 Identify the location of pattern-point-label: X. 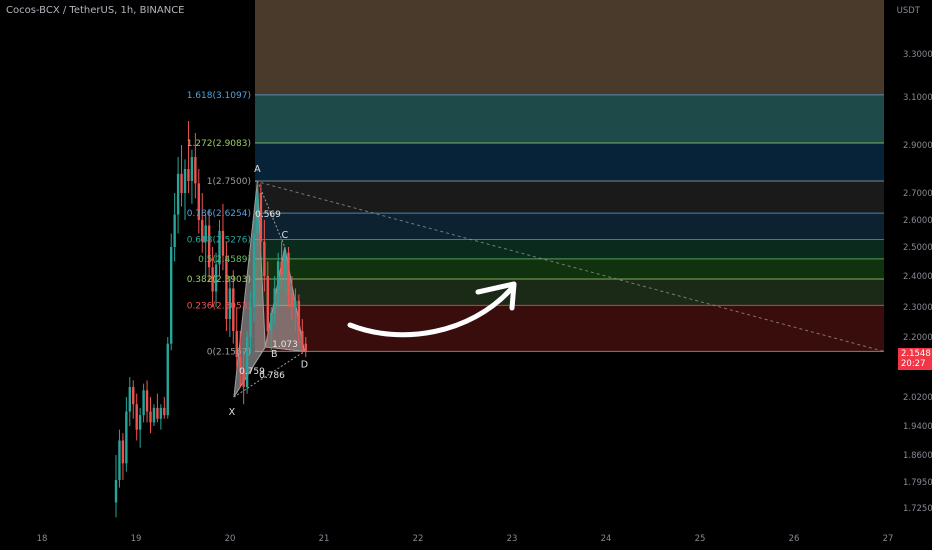
(232, 412).